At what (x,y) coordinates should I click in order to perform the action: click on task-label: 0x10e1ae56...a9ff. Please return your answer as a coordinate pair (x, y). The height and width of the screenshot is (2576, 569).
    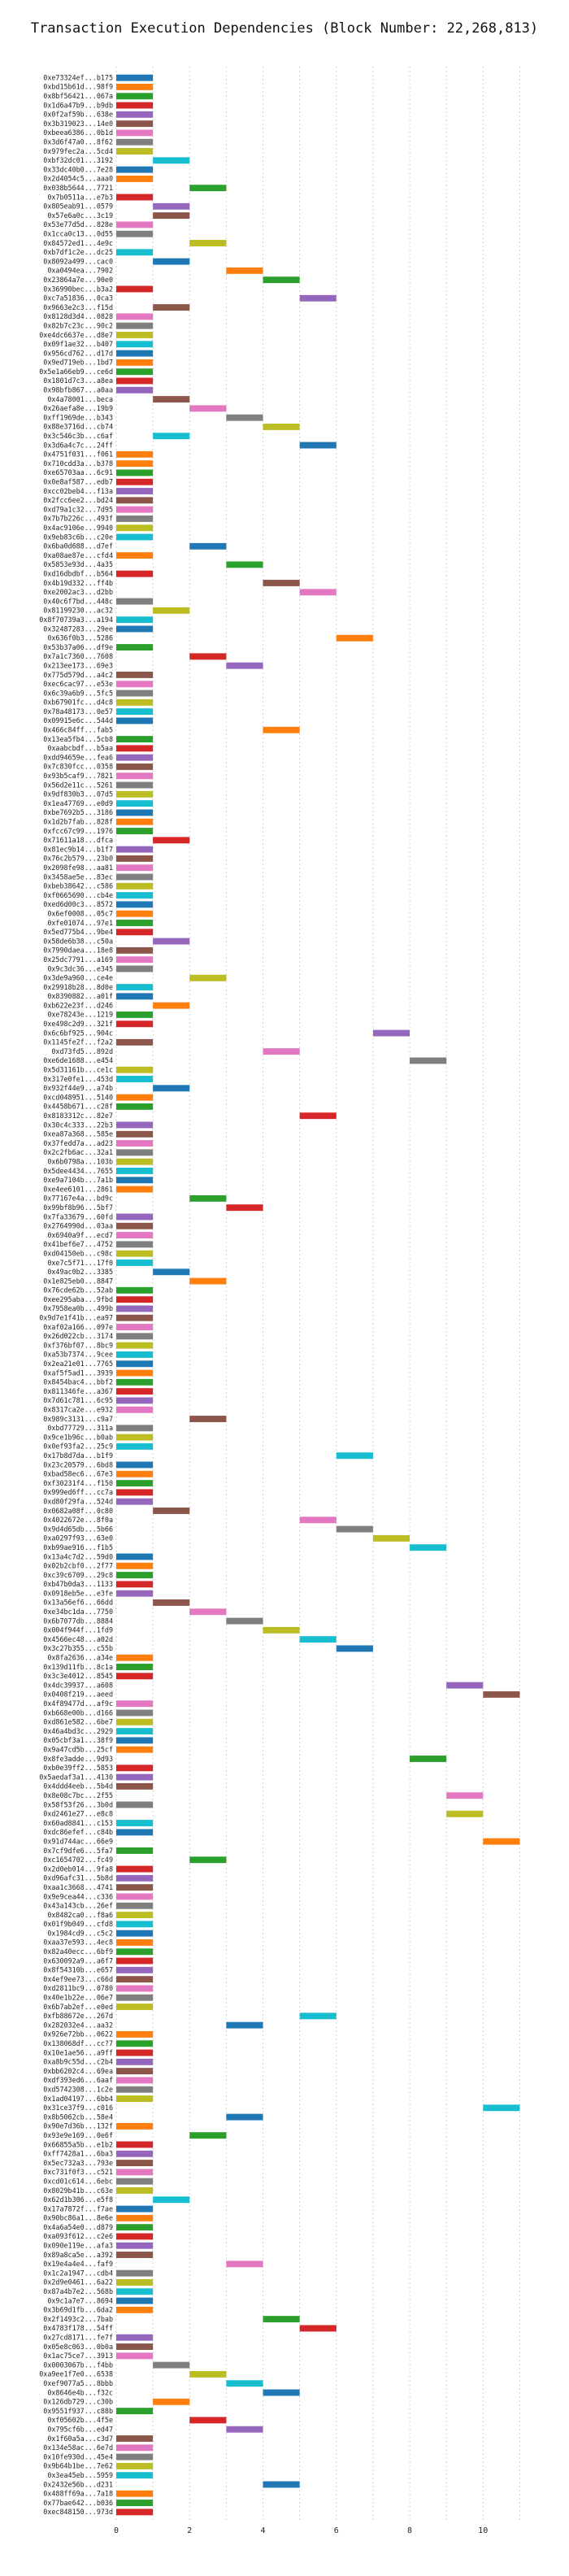
    Looking at the image, I should click on (78, 2052).